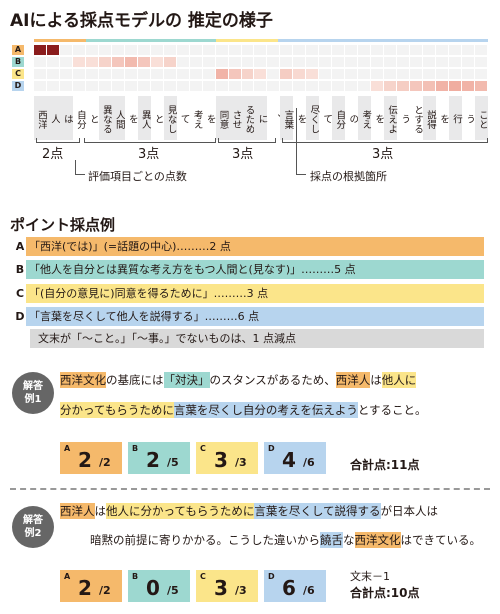  Describe the element at coordinates (418, 119) in the screenshot. I see `token: とする` at that location.